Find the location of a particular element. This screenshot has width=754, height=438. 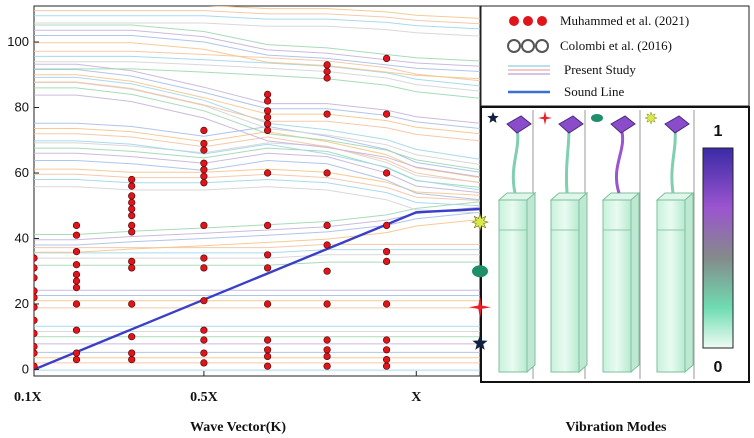

colorbar-max-label: 1 is located at coordinates (718, 131).